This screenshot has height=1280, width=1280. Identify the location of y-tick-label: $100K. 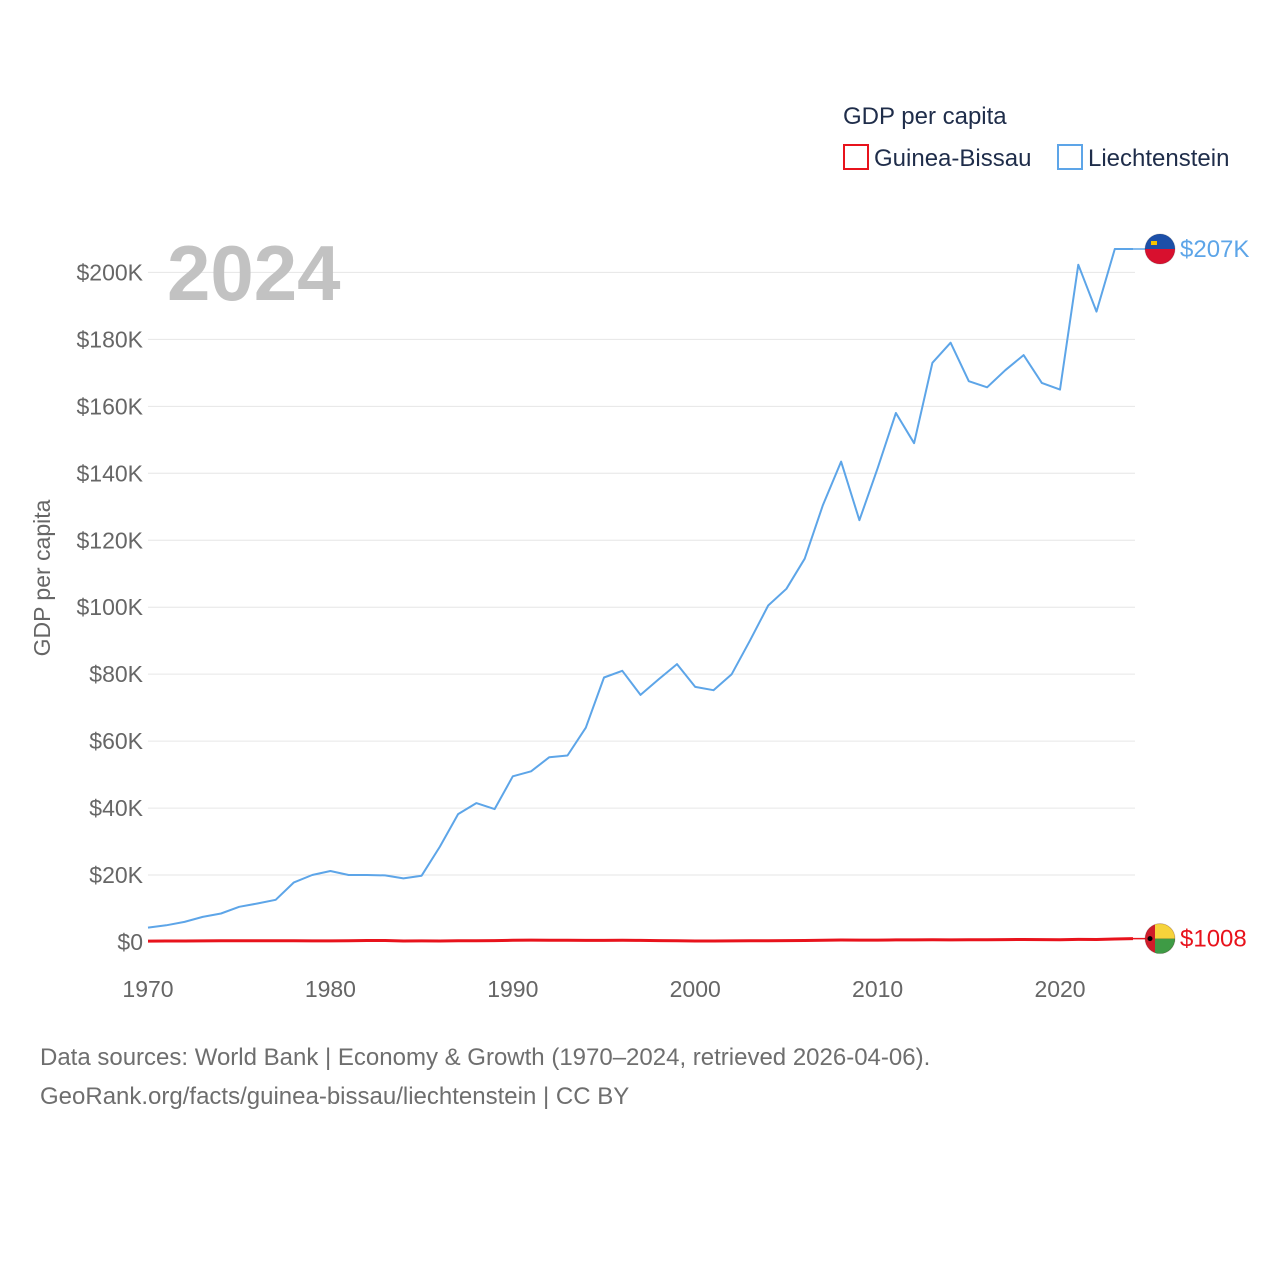
(109, 607).